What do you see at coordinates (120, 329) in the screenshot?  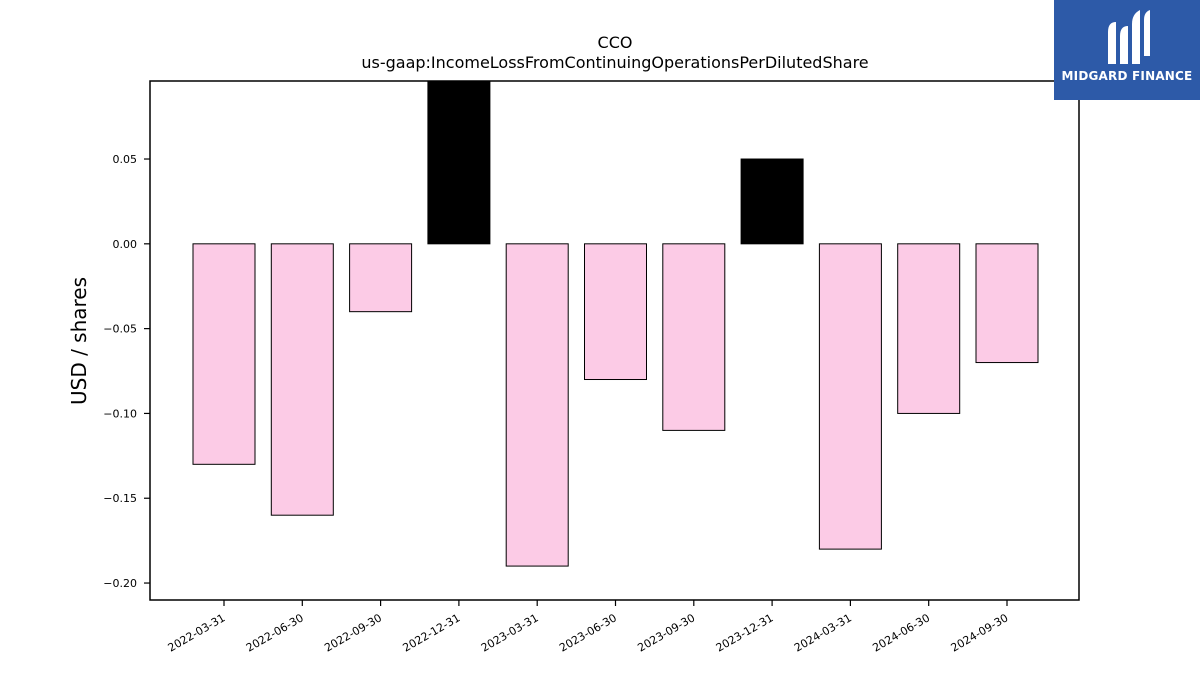 I see `y-tick-label: −0.05` at bounding box center [120, 329].